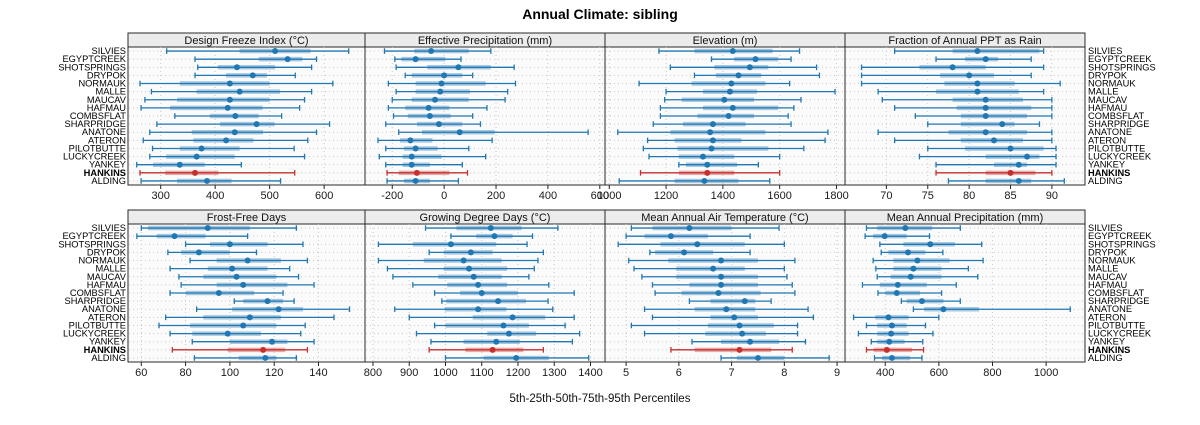 The image size is (1200, 425). What do you see at coordinates (714, 156) in the screenshot?
I see `row-luckycreek-elevation-m` at bounding box center [714, 156].